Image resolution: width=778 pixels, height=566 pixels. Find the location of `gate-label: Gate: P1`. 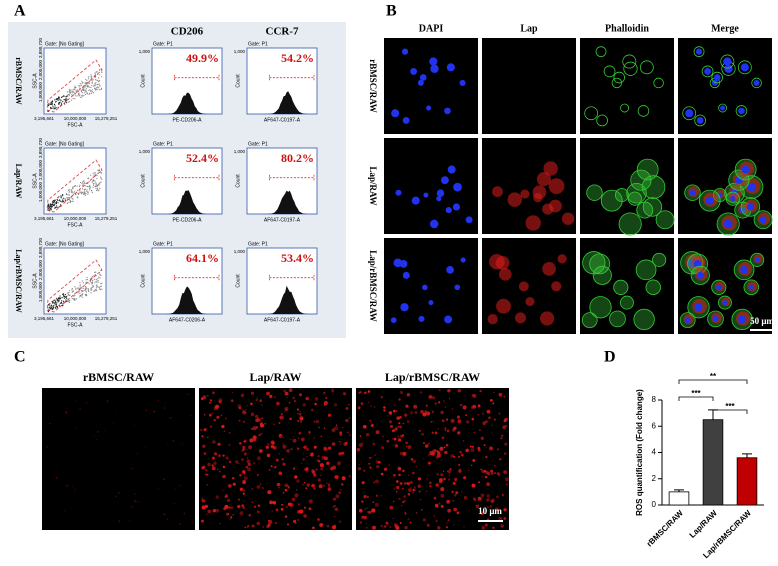

gate-label: Gate: P1 is located at coordinates (163, 244).